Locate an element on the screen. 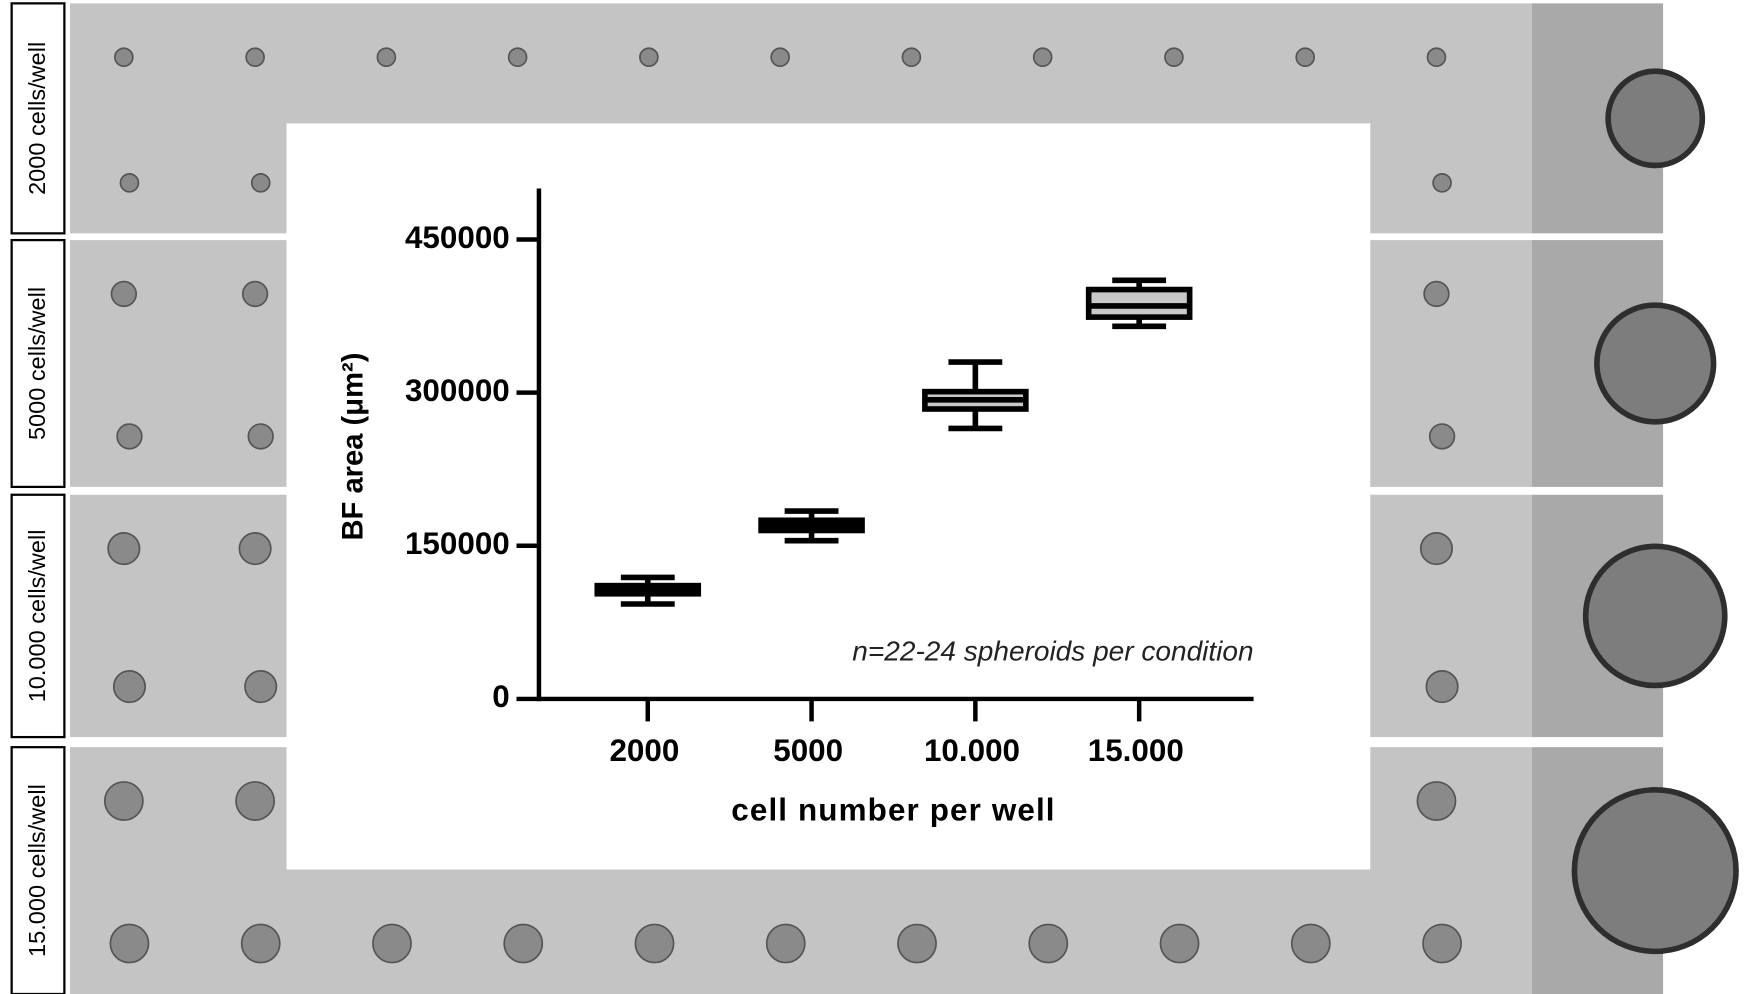 The image size is (1760, 994). y-tick-label: 0 is located at coordinates (500, 696).